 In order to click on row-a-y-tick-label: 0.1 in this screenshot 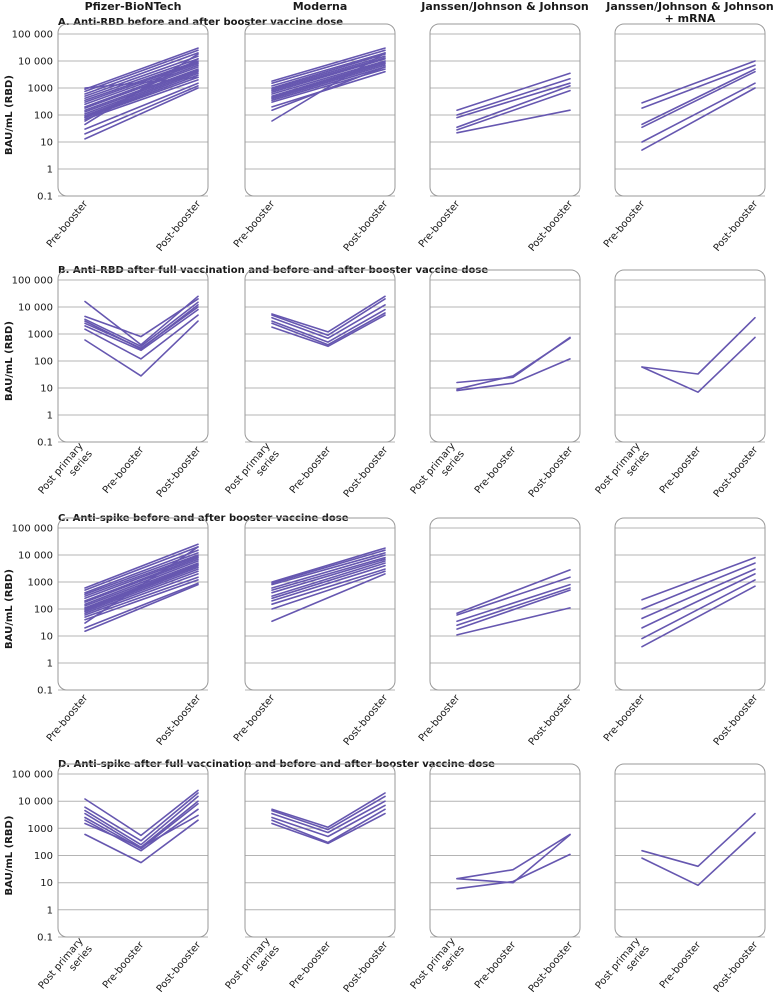, I will do `click(45, 197)`.